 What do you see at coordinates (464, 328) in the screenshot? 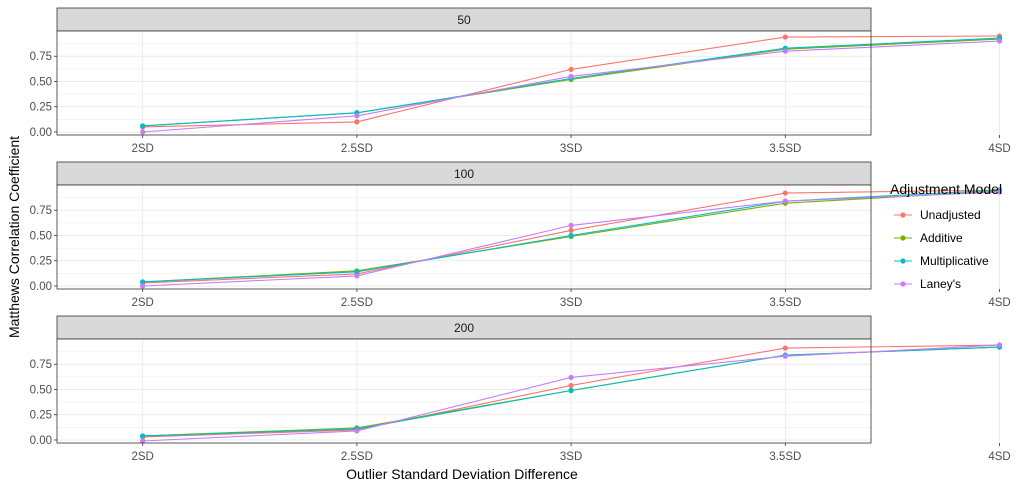
I see `facet-strip-label: 200` at bounding box center [464, 328].